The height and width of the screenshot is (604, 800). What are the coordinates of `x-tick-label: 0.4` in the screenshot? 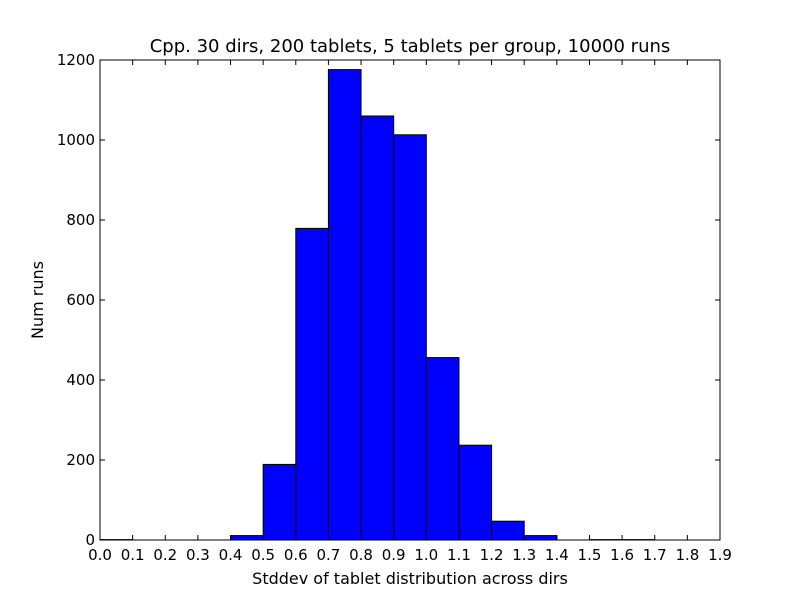 It's located at (231, 555).